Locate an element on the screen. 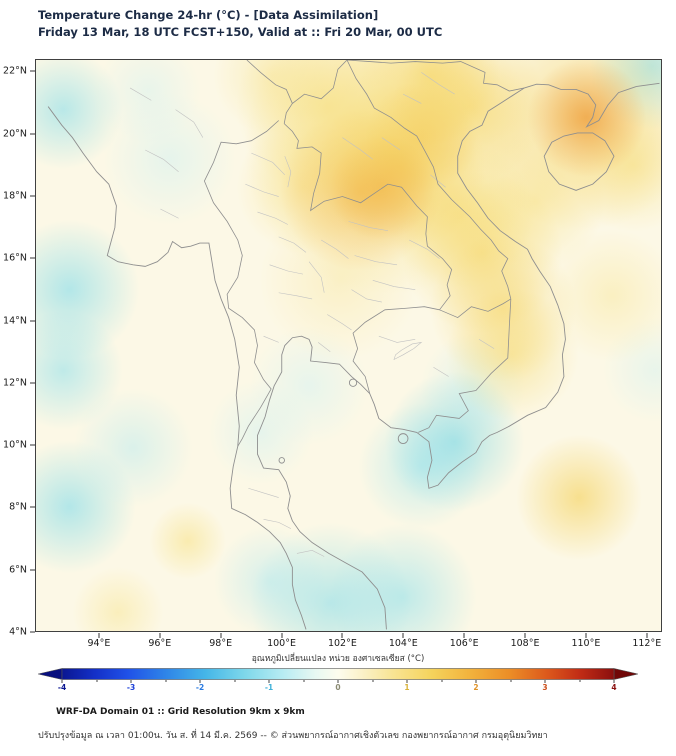  colorbar-tick-label: 1 is located at coordinates (407, 687).